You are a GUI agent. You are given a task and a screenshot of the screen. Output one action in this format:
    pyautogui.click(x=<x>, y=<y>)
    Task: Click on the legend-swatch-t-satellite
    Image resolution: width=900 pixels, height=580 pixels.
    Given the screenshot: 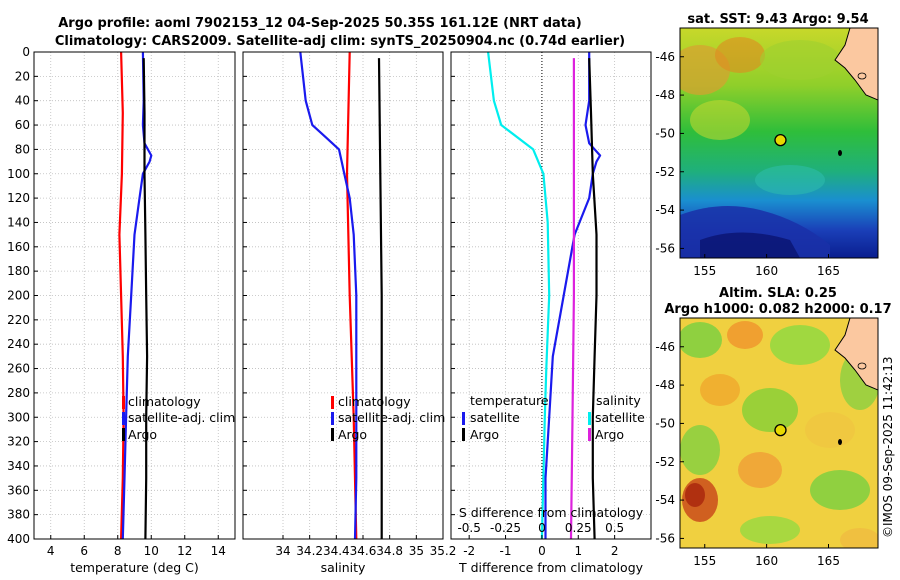 What is the action you would take?
    pyautogui.click(x=463, y=418)
    